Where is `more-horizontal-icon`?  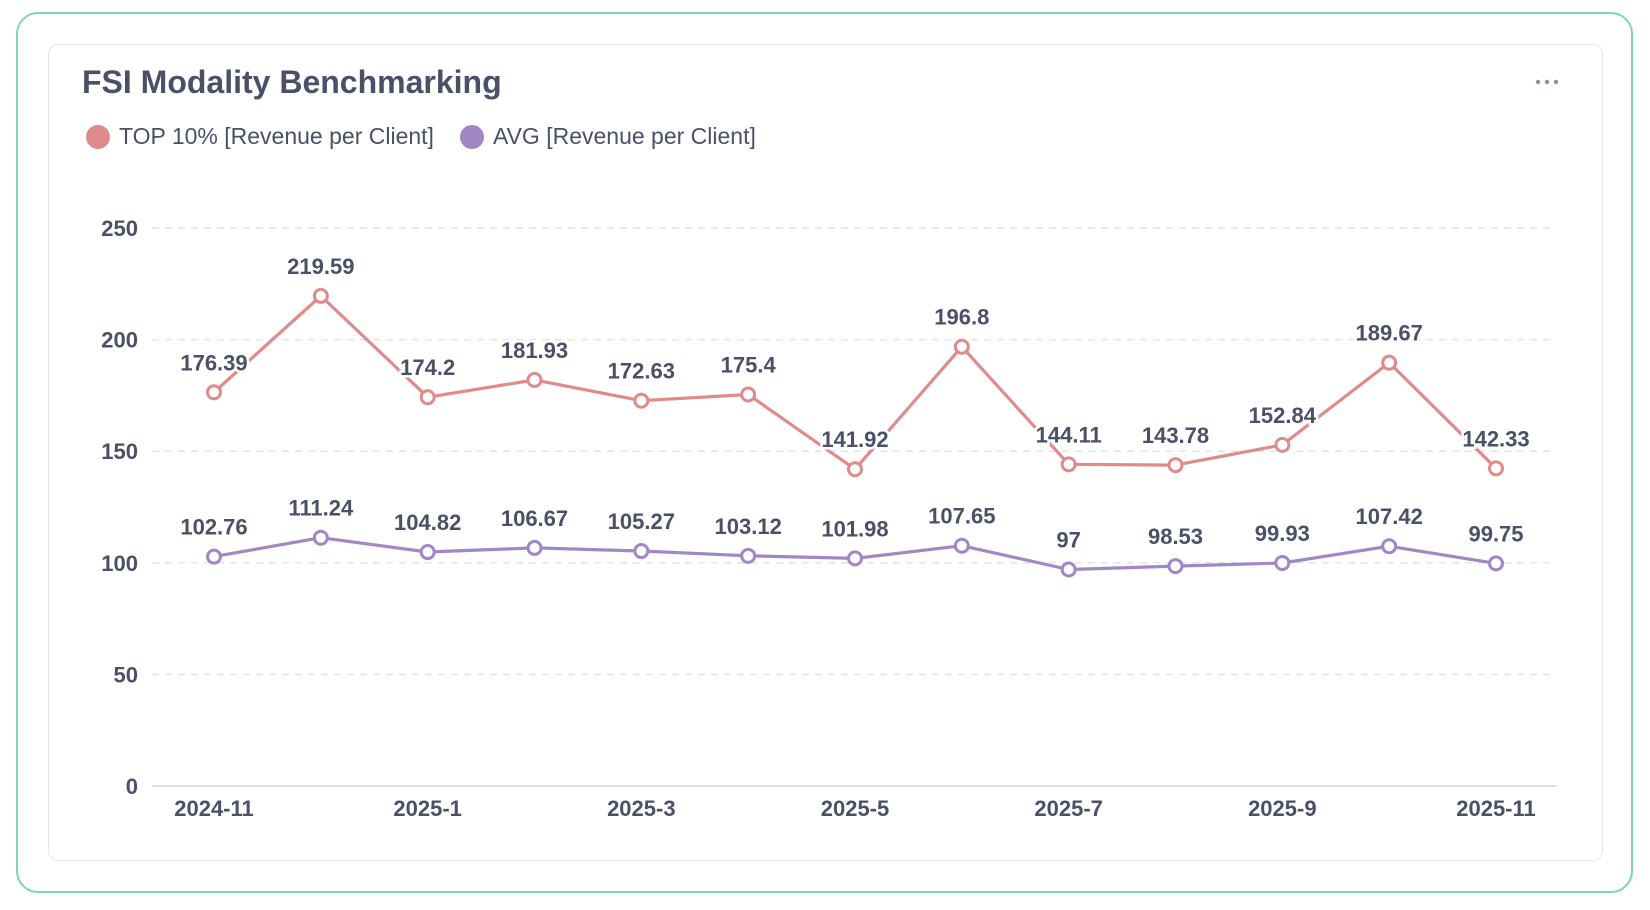
more-horizontal-icon is located at coordinates (1547, 82).